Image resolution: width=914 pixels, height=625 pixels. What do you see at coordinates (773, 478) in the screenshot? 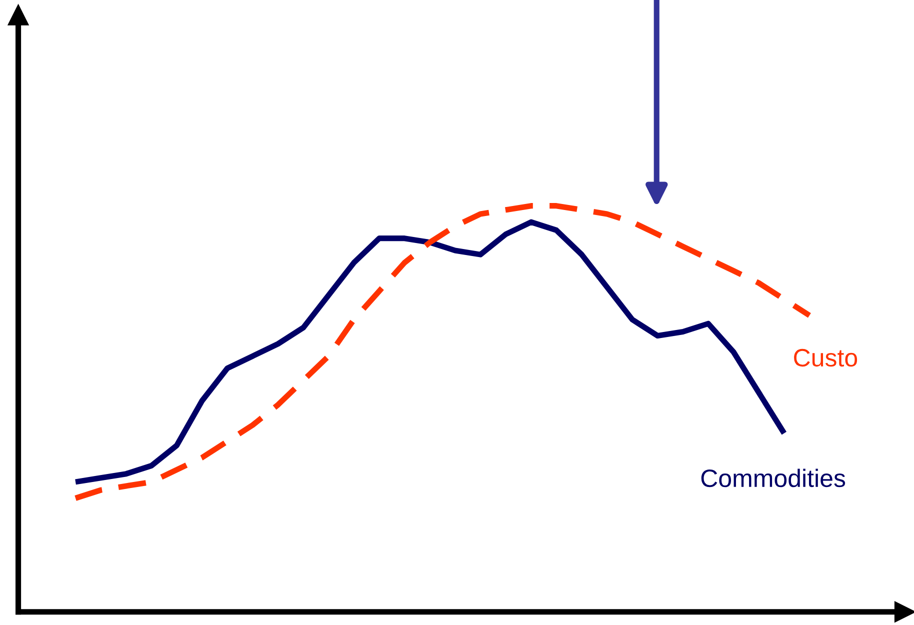
I see `series-label: Commodities` at bounding box center [773, 478].